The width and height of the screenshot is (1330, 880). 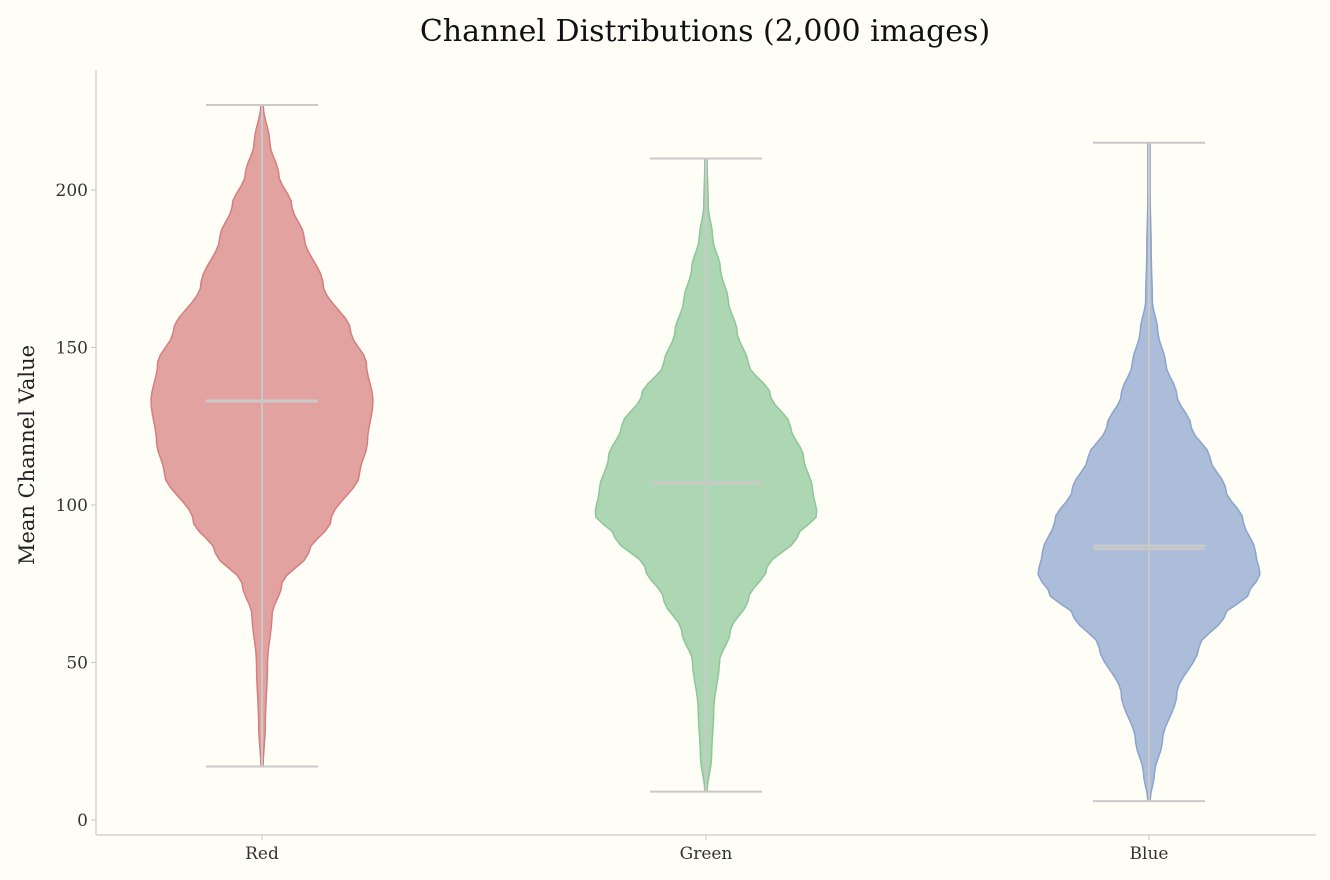 I want to click on violin-blue, so click(x=1149, y=472).